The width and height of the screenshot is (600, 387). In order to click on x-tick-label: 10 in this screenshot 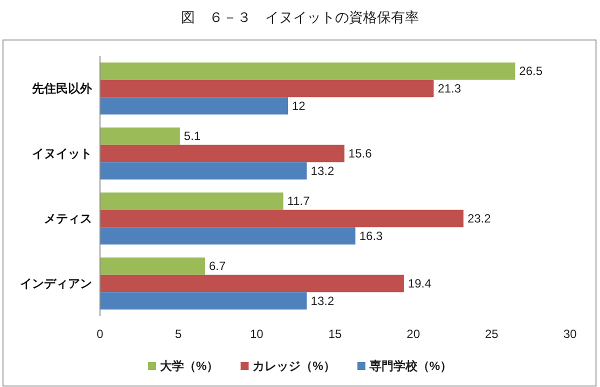, I will do `click(257, 334)`.